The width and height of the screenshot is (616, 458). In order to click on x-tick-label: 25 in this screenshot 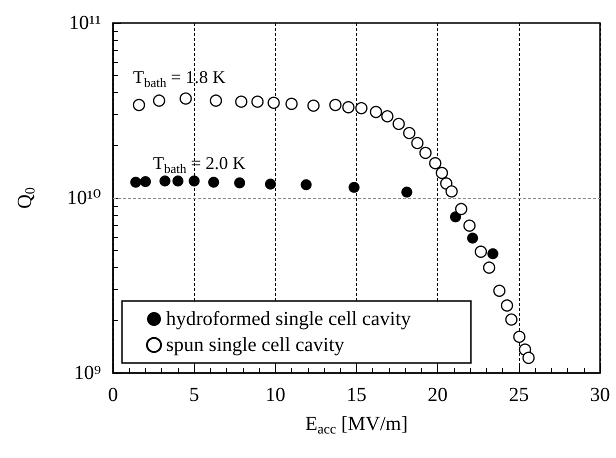, I will do `click(518, 395)`.